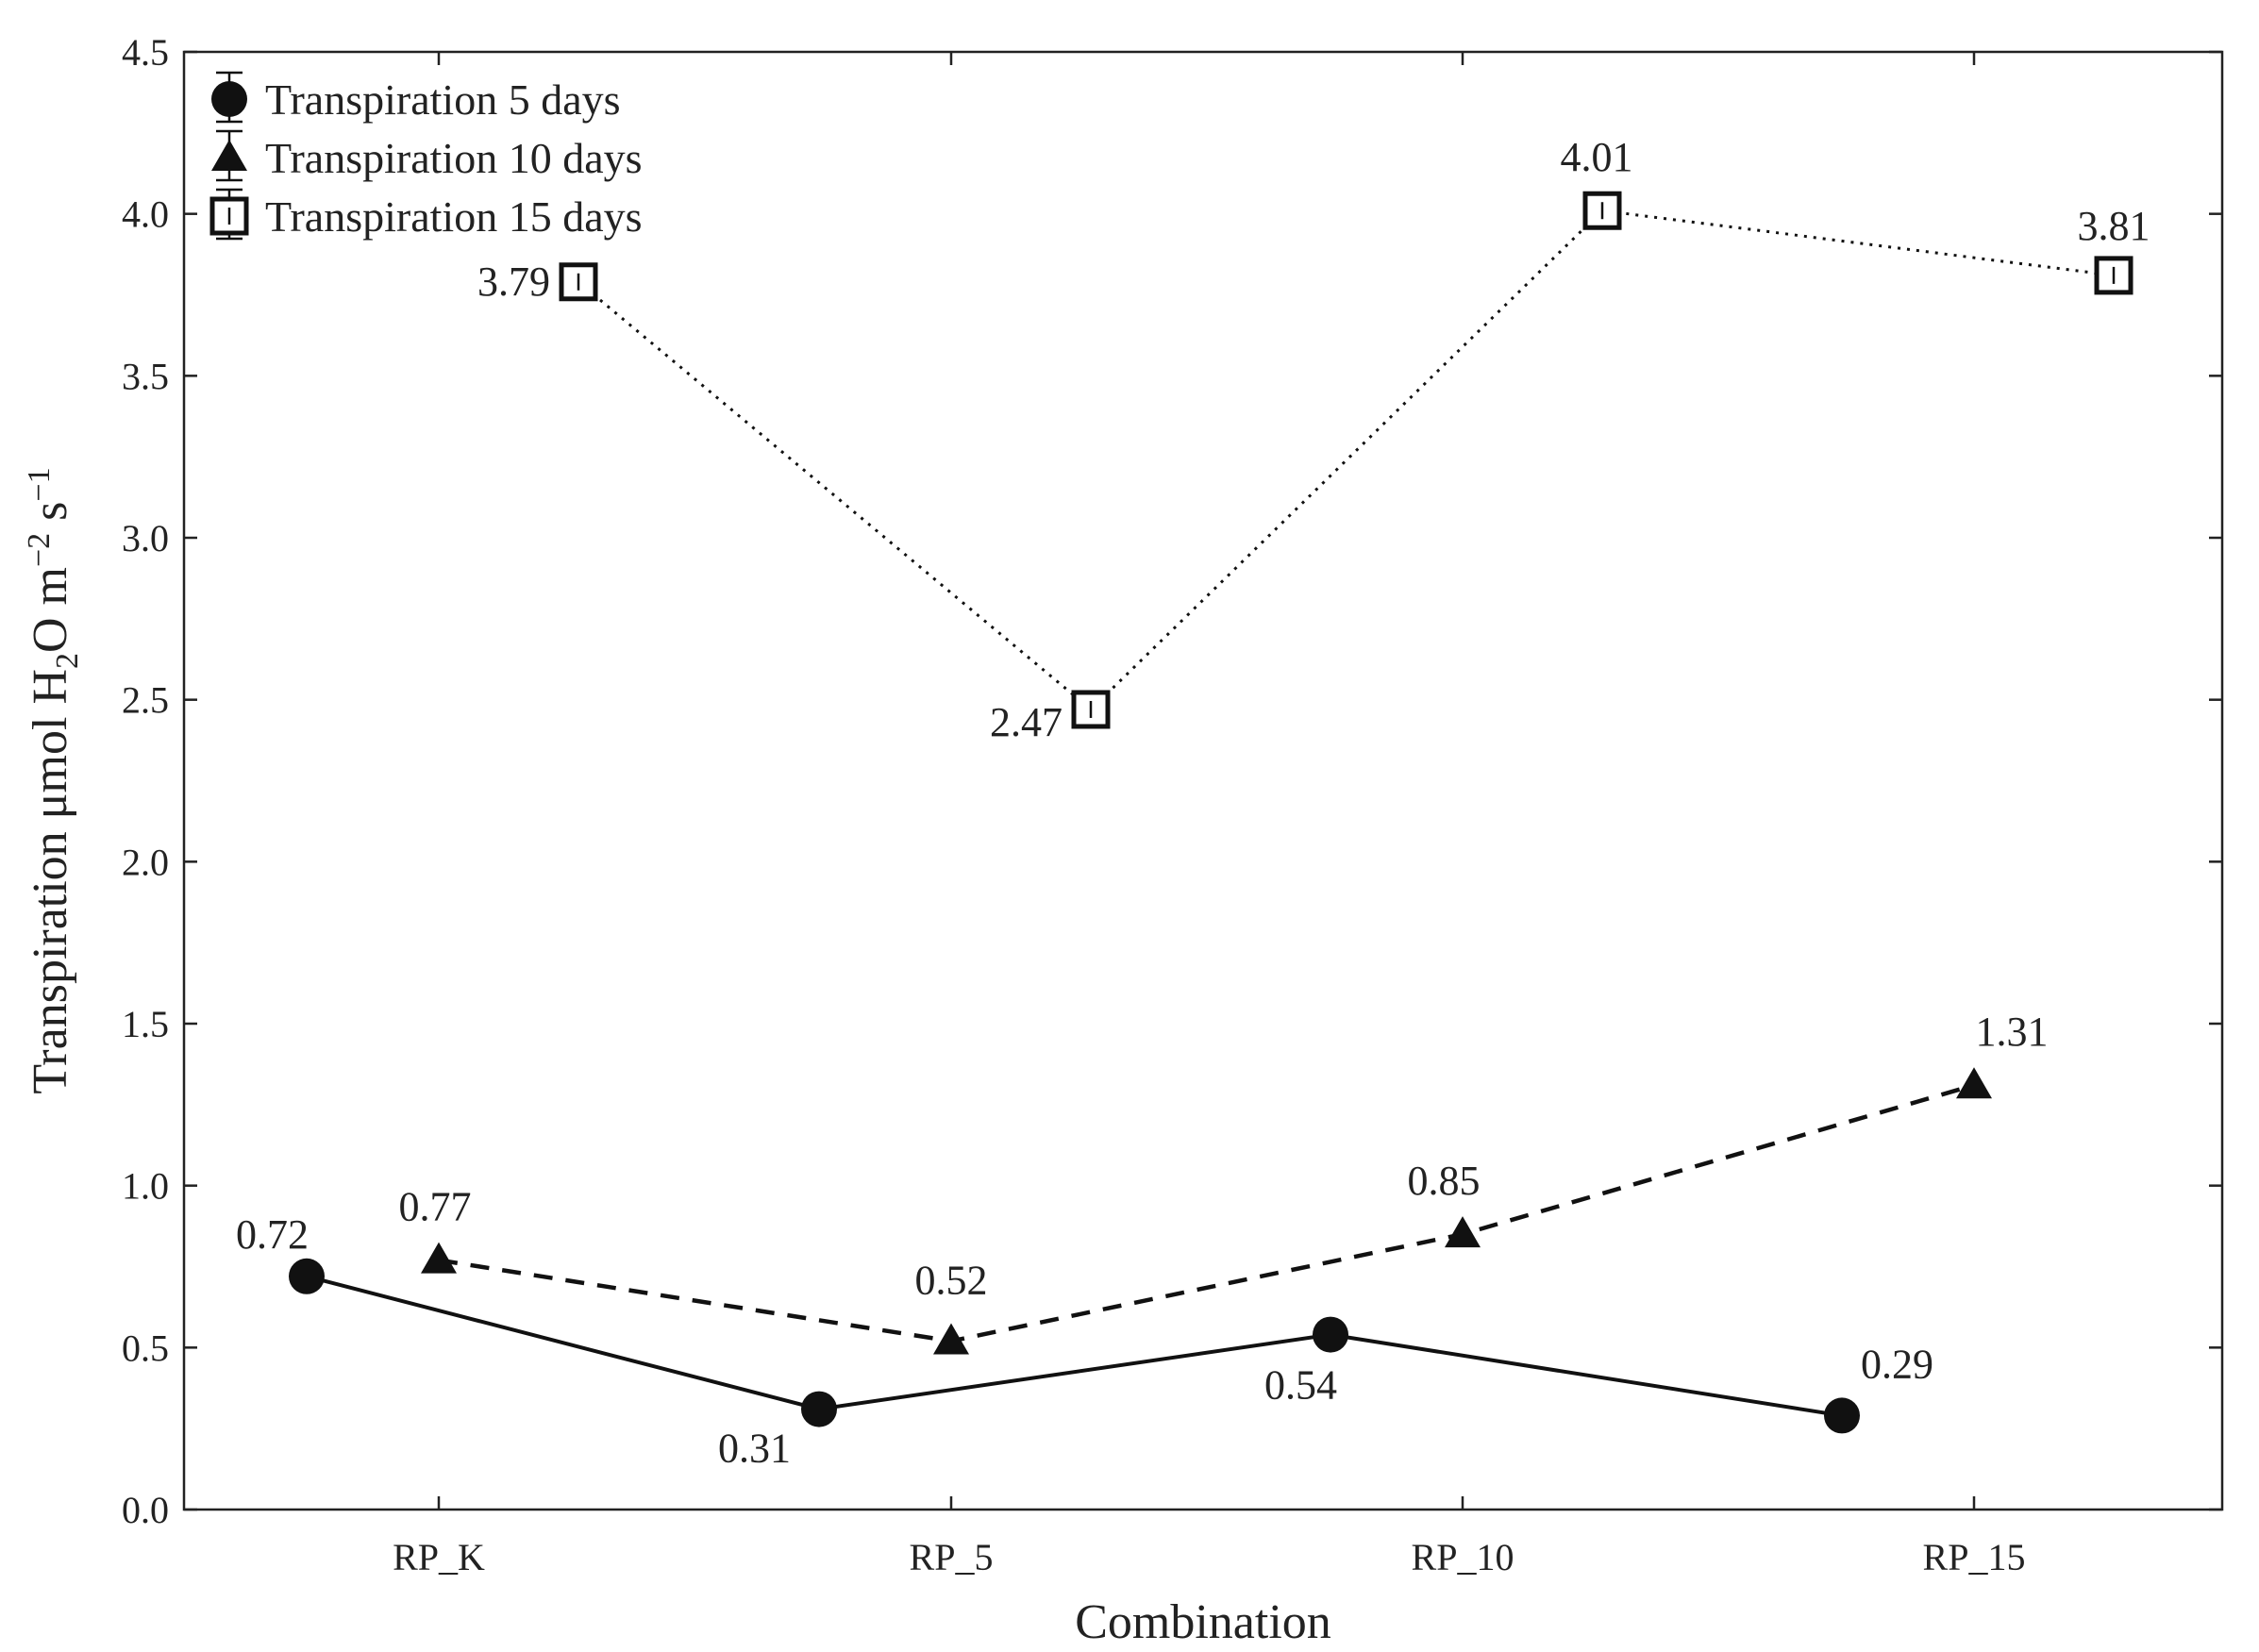 Image resolution: width=2259 pixels, height=1652 pixels. Describe the element at coordinates (272, 1234) in the screenshot. I see `data-label: 0.72` at that location.